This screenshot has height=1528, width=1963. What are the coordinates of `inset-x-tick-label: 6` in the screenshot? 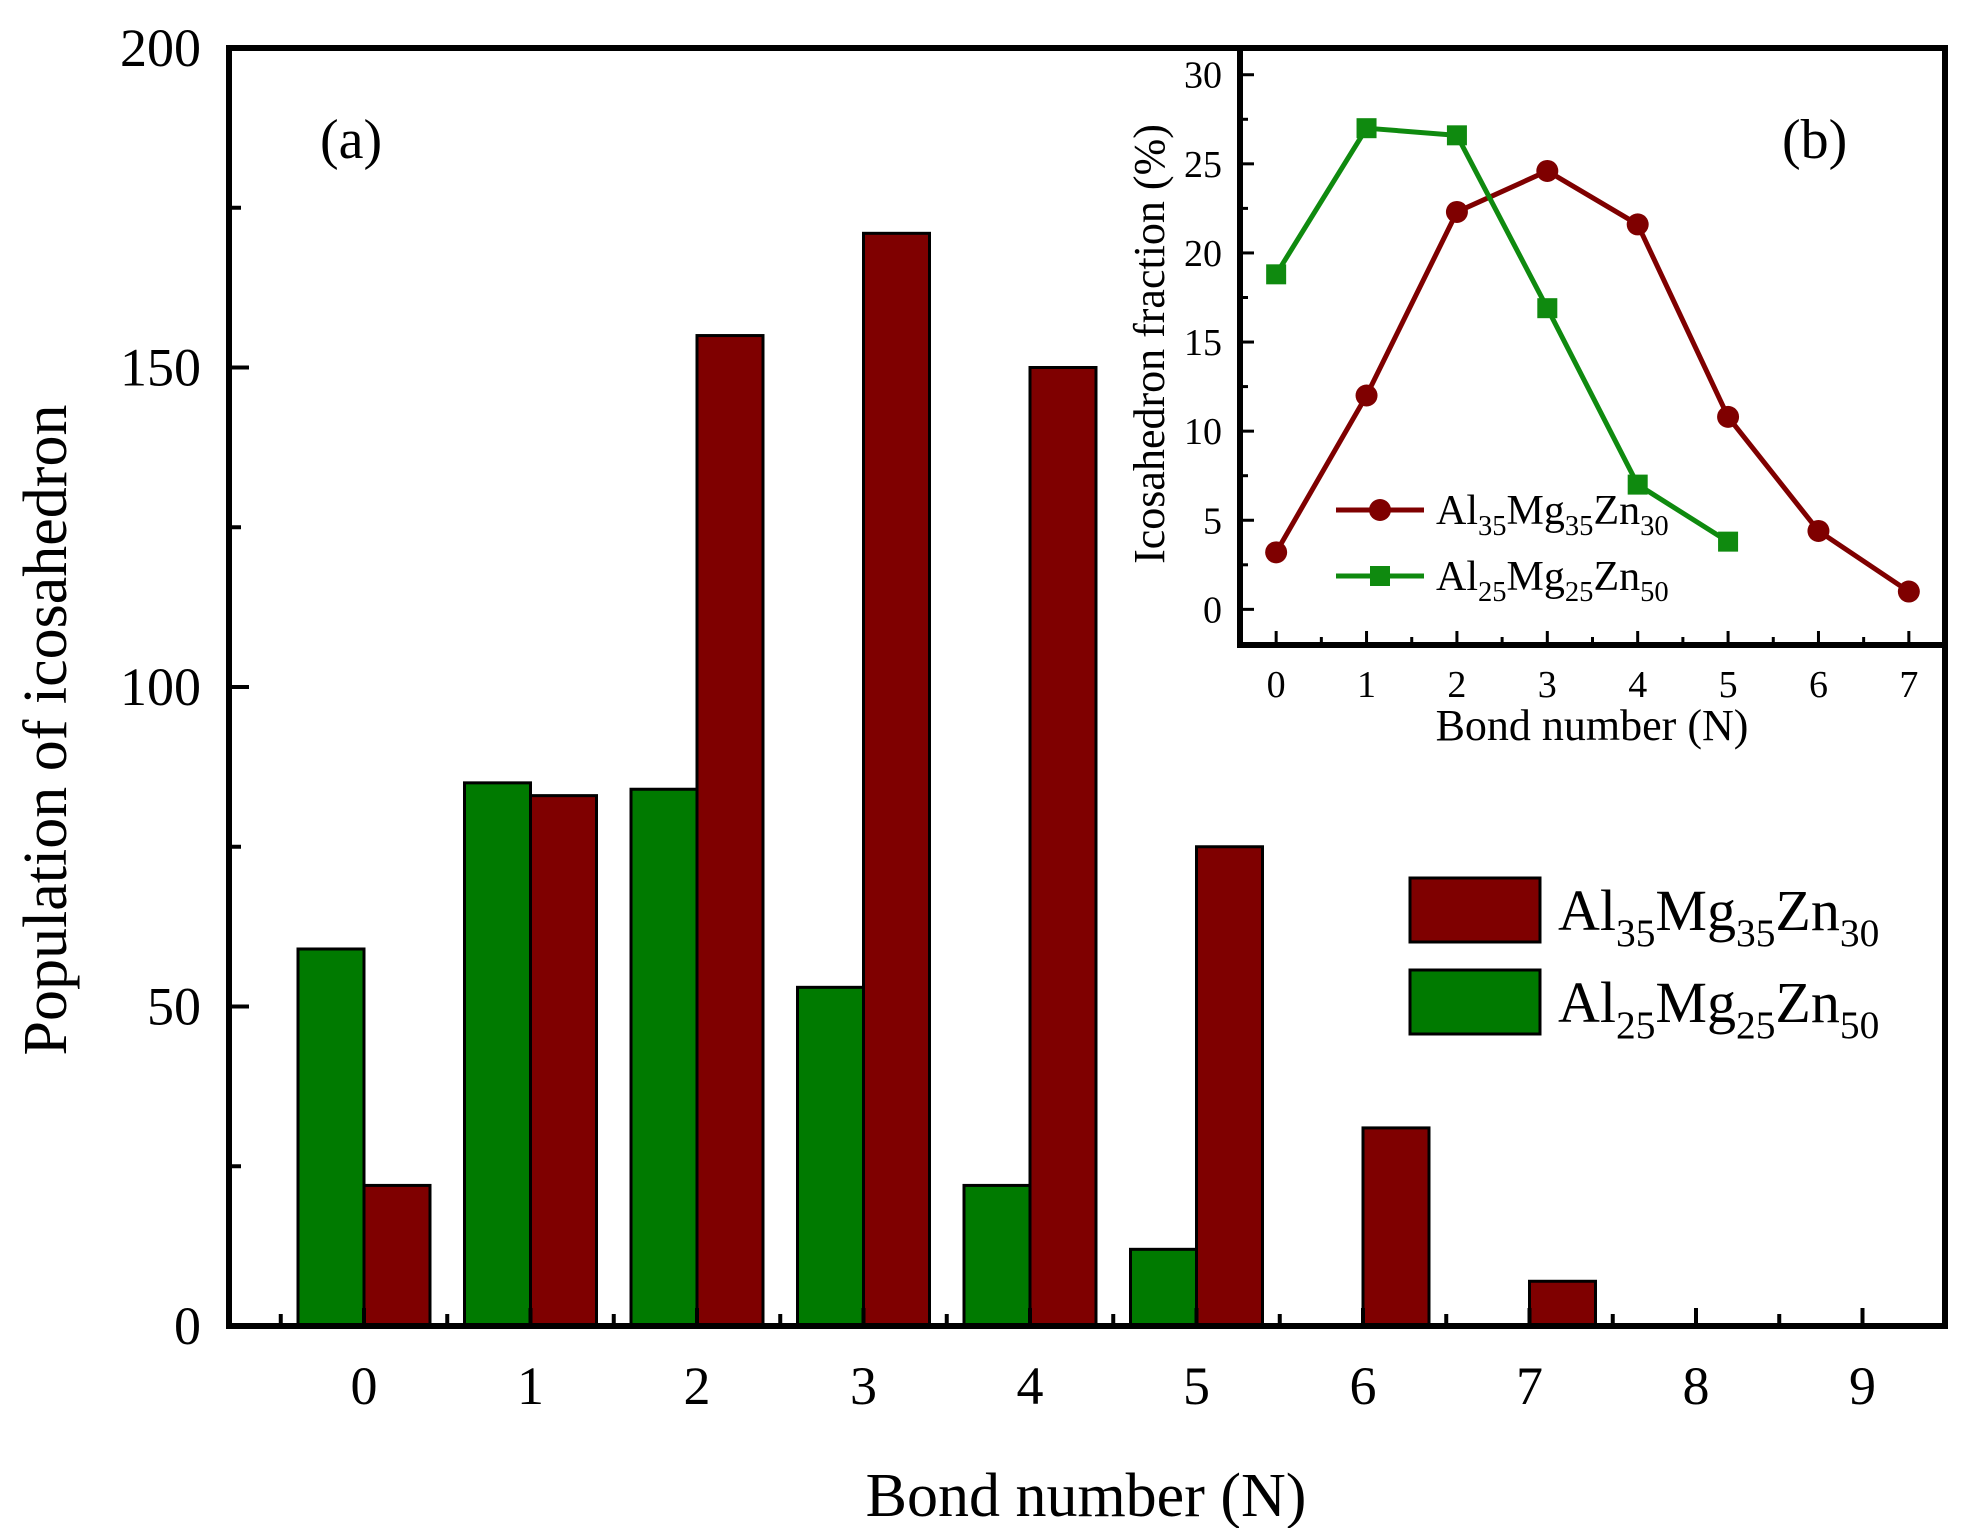 It's located at (1818, 685).